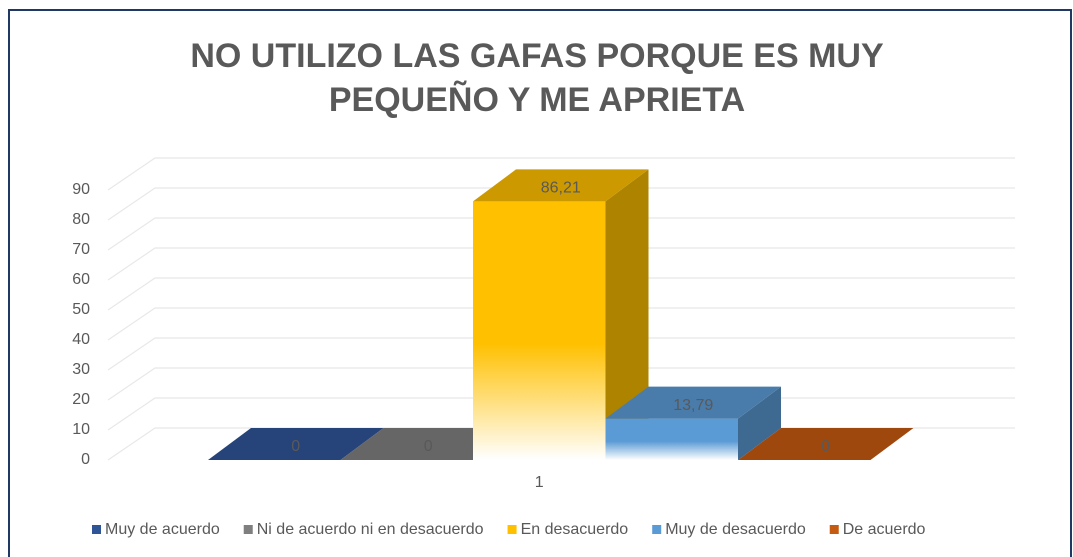  I want to click on legend-label: Muy de desacuerdo, so click(735, 529).